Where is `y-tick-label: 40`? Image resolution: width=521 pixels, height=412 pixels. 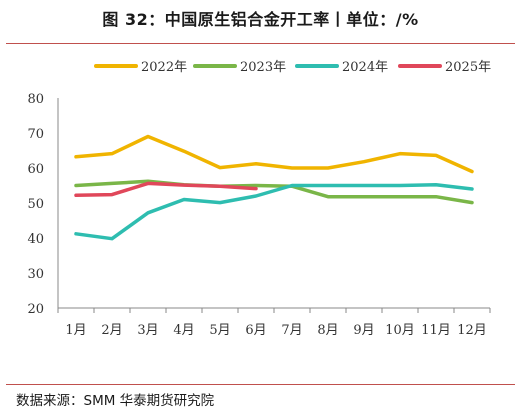 y-tick-label: 40 is located at coordinates (35, 239).